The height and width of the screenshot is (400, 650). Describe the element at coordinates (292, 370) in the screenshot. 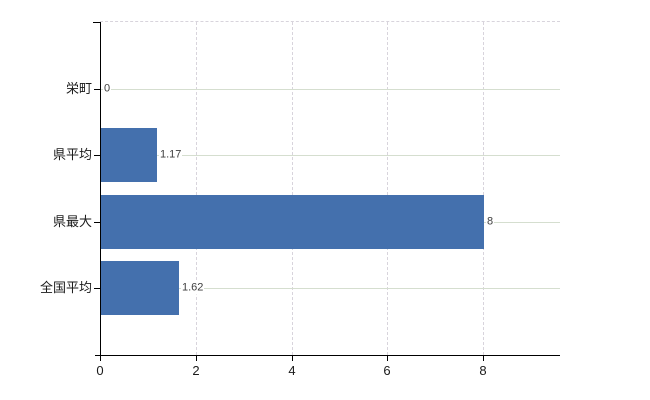

I see `x-tick-label: 4` at that location.